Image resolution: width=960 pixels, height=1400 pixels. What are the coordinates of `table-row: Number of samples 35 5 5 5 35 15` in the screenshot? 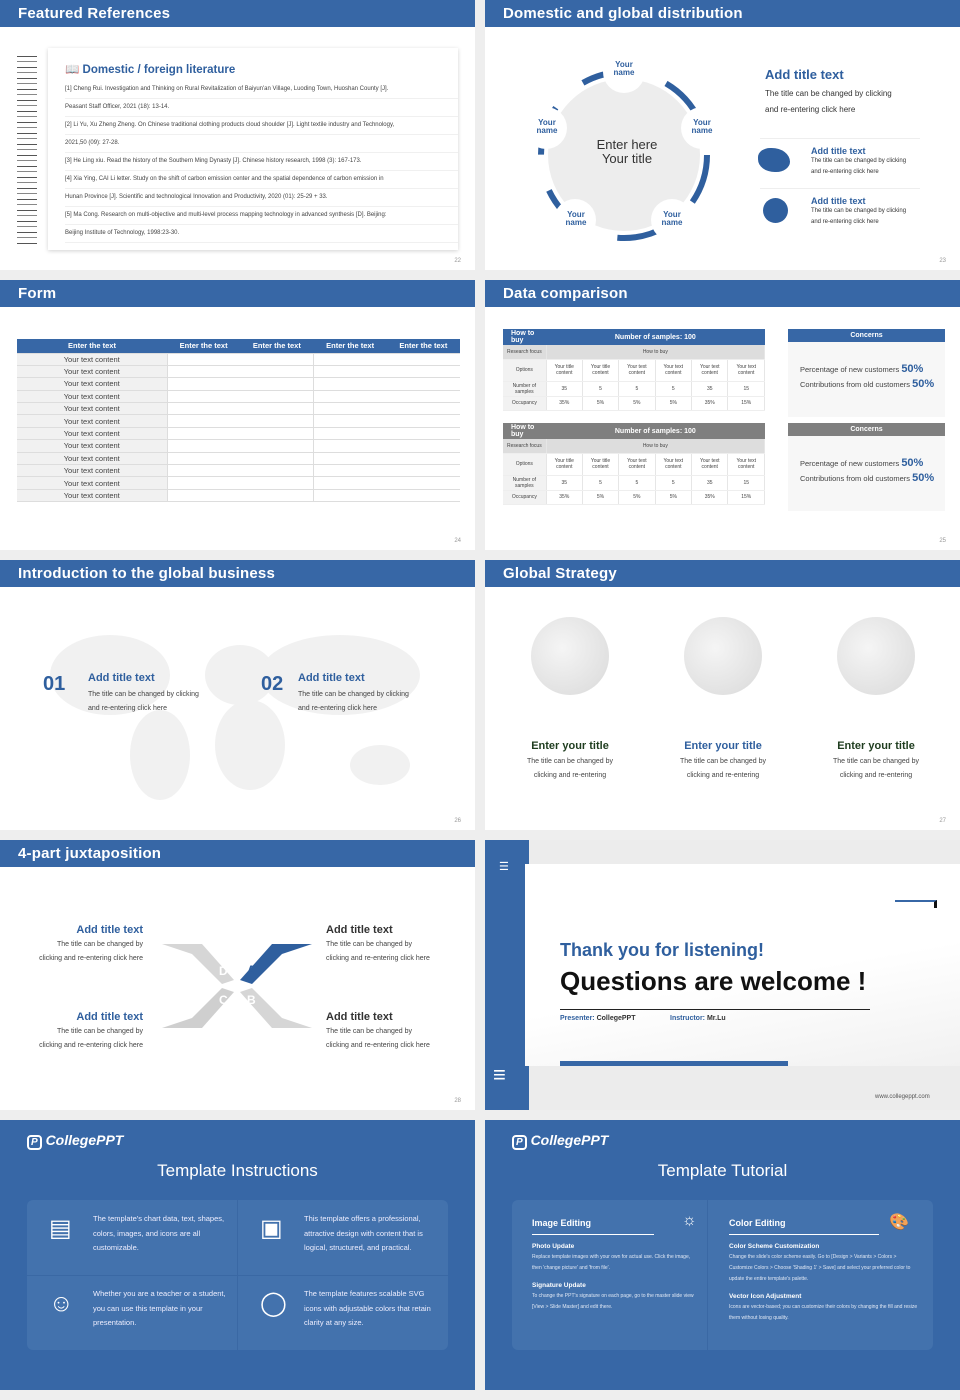 It's located at (634, 389).